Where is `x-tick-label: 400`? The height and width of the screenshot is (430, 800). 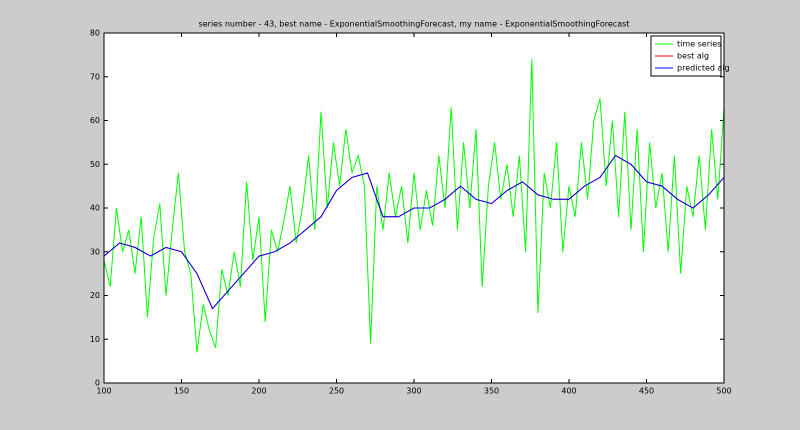 x-tick-label: 400 is located at coordinates (568, 391).